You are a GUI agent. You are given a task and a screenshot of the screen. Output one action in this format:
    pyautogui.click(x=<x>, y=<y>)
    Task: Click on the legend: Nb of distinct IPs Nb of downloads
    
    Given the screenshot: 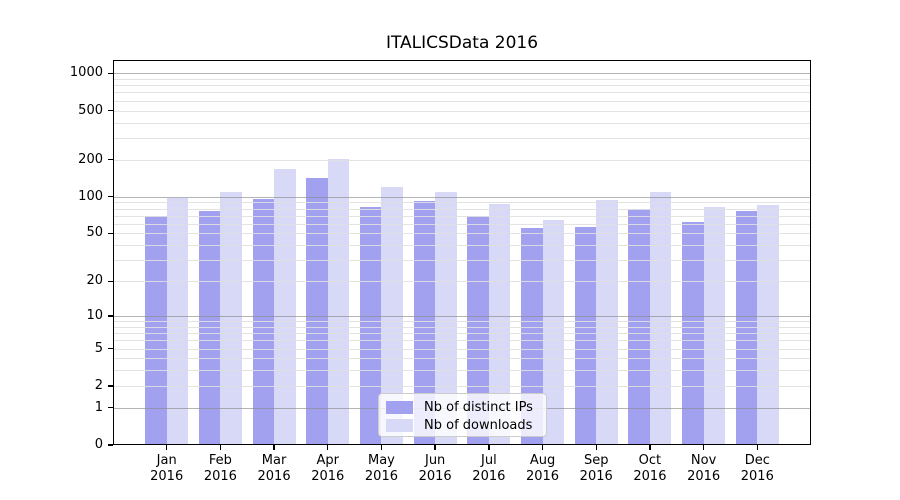 What is the action you would take?
    pyautogui.click(x=462, y=415)
    